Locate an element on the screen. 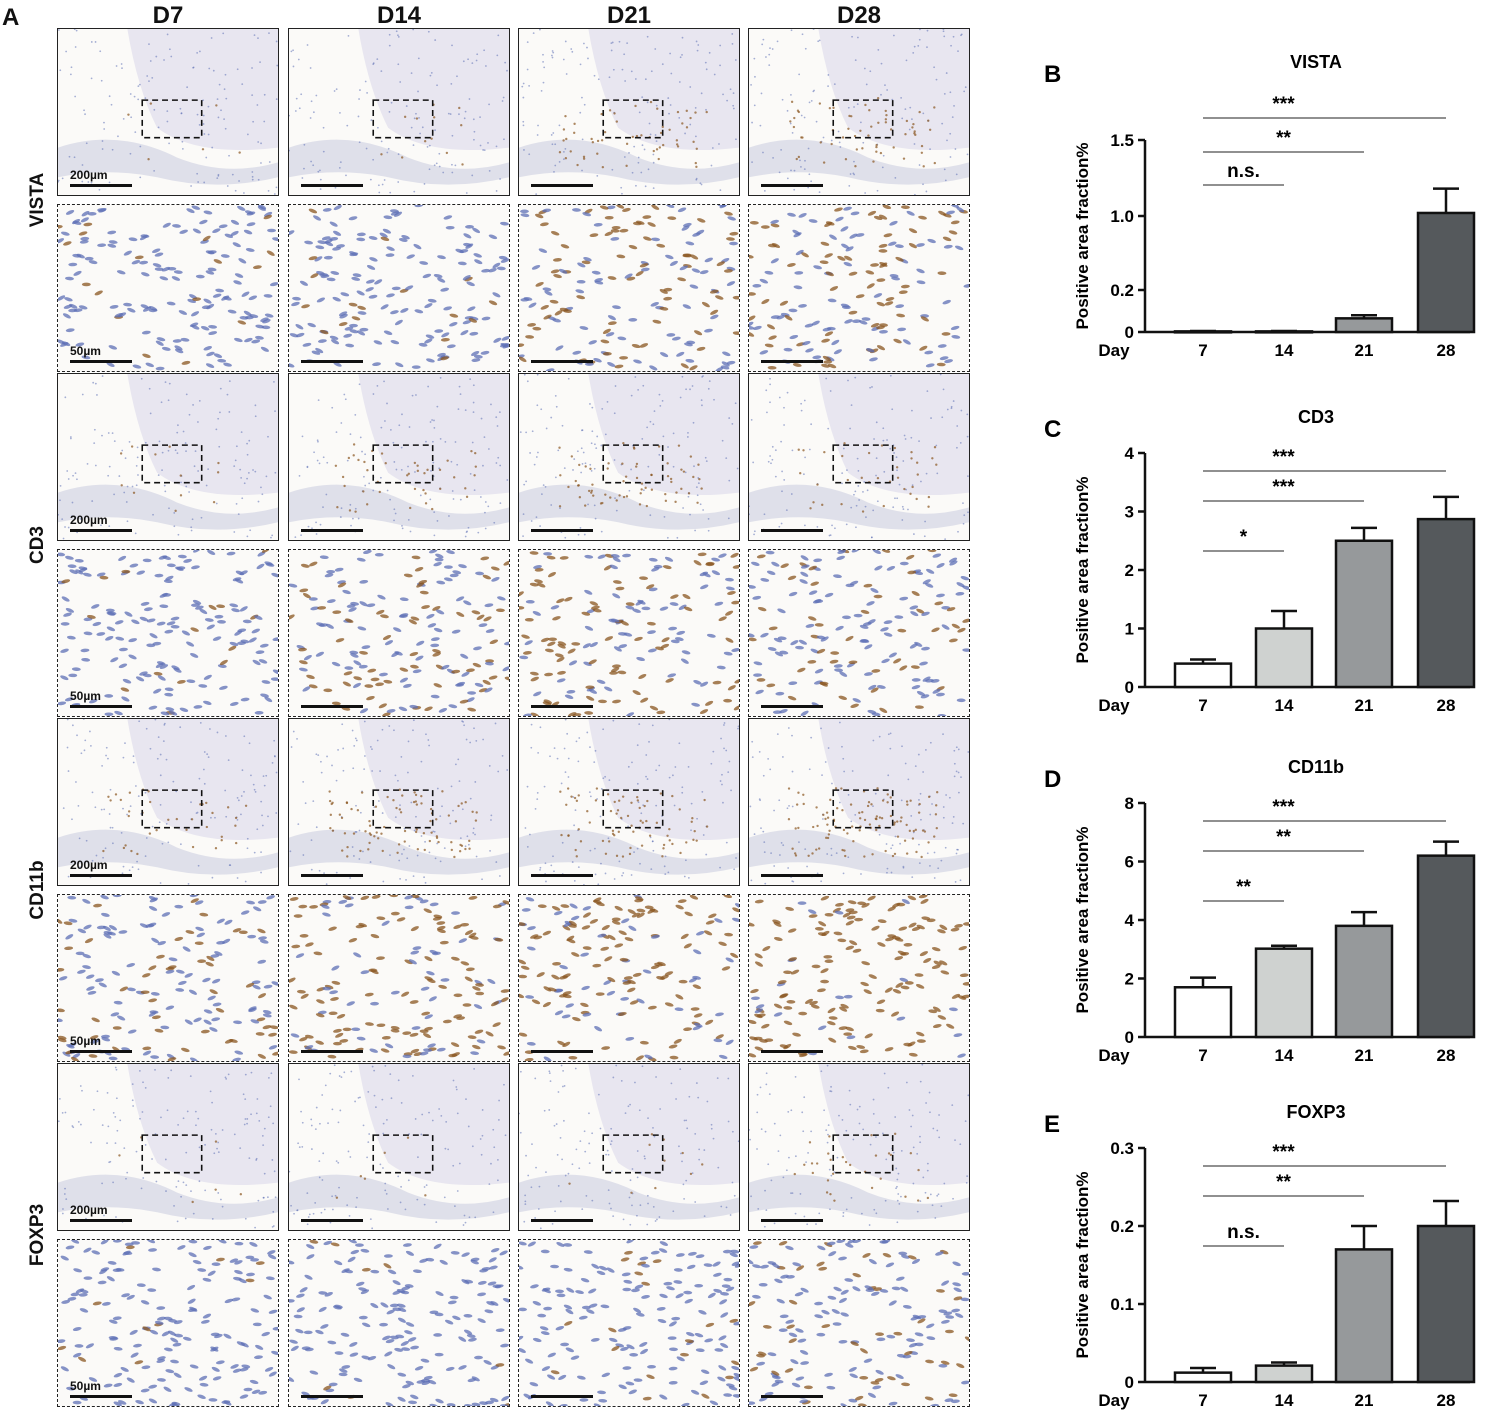 Image resolution: width=1503 pixels, height=1419 pixels. micrograph-cd3-d21-overview is located at coordinates (629, 457).